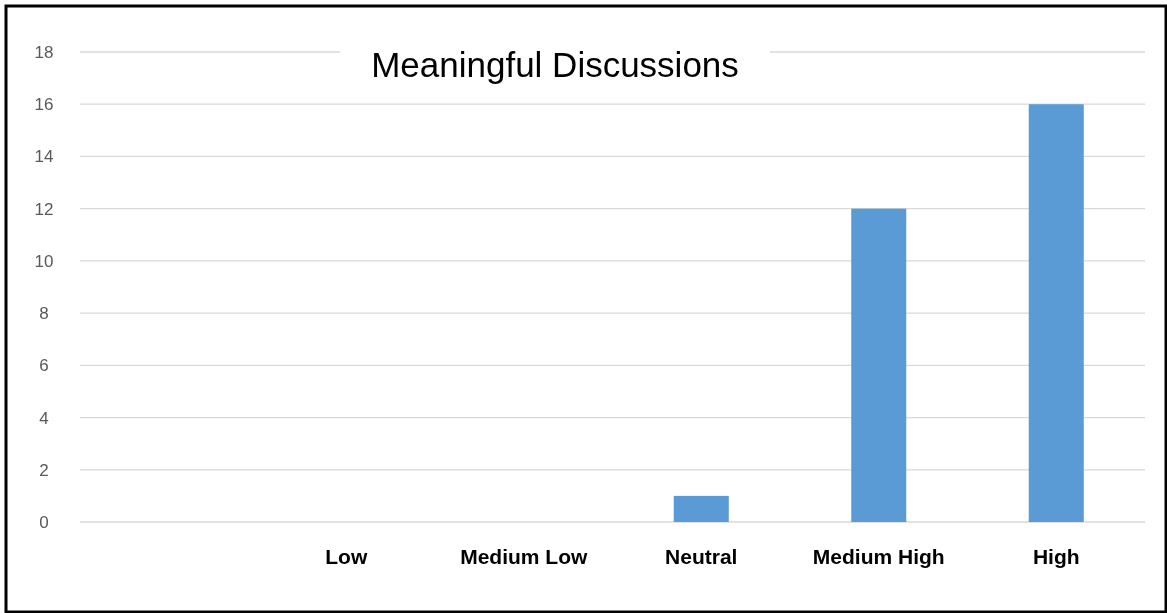 This screenshot has width=1167, height=613. I want to click on x-tick-label: High, so click(1056, 556).